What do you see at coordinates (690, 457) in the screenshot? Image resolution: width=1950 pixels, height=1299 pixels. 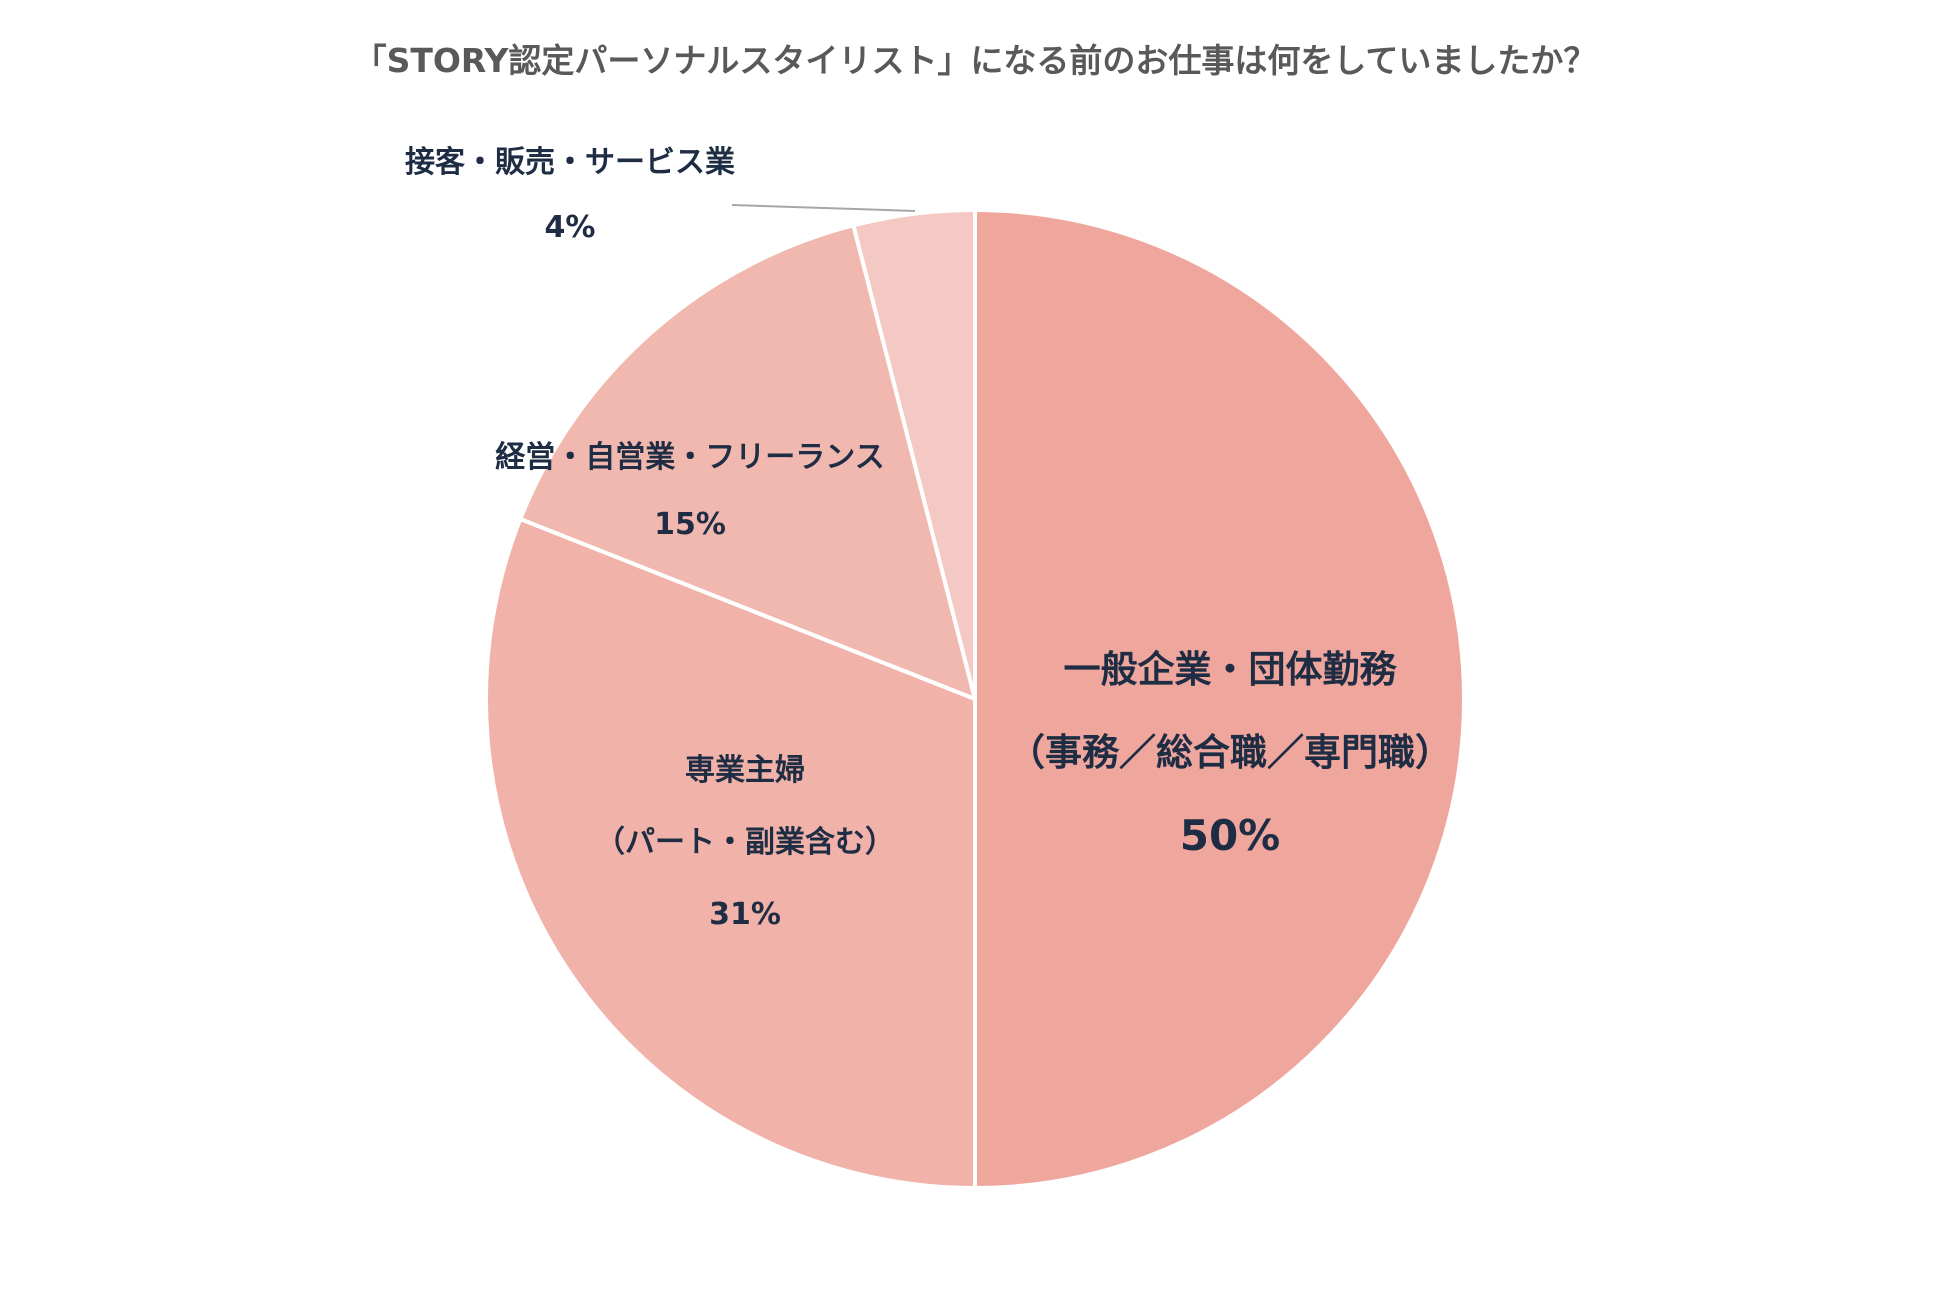 I see `label-name: 経営・自営業・フリーランス` at bounding box center [690, 457].